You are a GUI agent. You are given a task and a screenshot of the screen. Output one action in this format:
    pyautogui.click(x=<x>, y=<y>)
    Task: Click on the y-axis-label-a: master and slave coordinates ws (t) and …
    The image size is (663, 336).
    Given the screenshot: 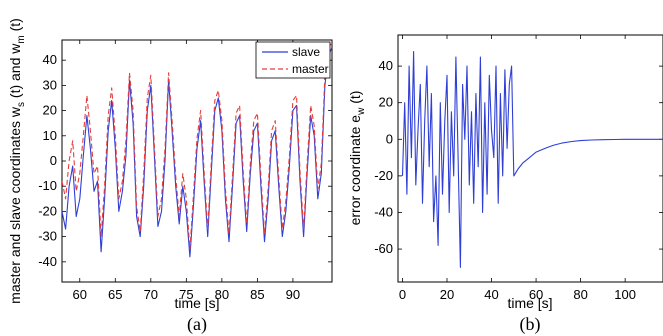 What is the action you would take?
    pyautogui.click(x=17, y=161)
    